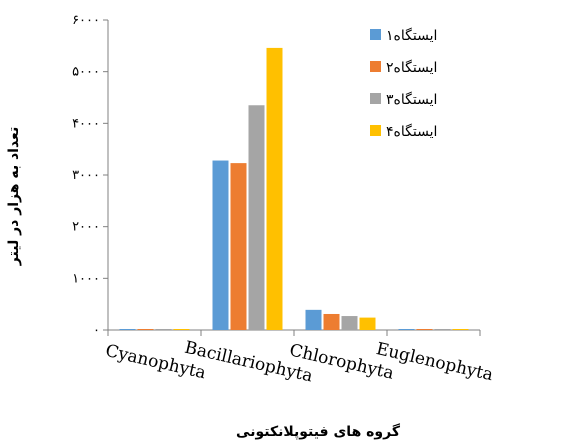 Image resolution: width=573 pixels, height=446 pixels. What do you see at coordinates (86, 278) in the screenshot?
I see `y-tick-label: ۱۰۰۰` at bounding box center [86, 278].